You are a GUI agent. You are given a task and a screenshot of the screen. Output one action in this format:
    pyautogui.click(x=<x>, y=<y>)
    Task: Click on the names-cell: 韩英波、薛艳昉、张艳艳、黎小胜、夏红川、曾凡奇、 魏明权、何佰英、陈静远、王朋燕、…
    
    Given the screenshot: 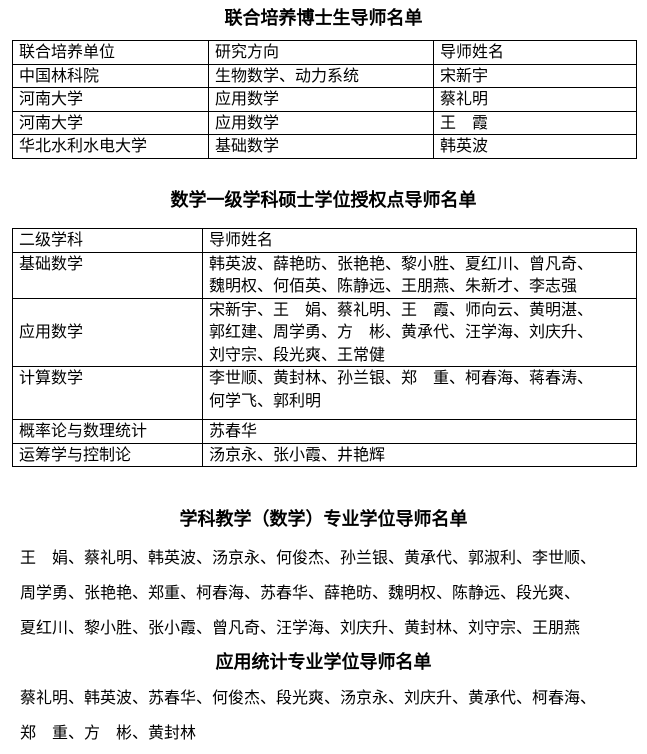 What is the action you would take?
    pyautogui.click(x=419, y=275)
    